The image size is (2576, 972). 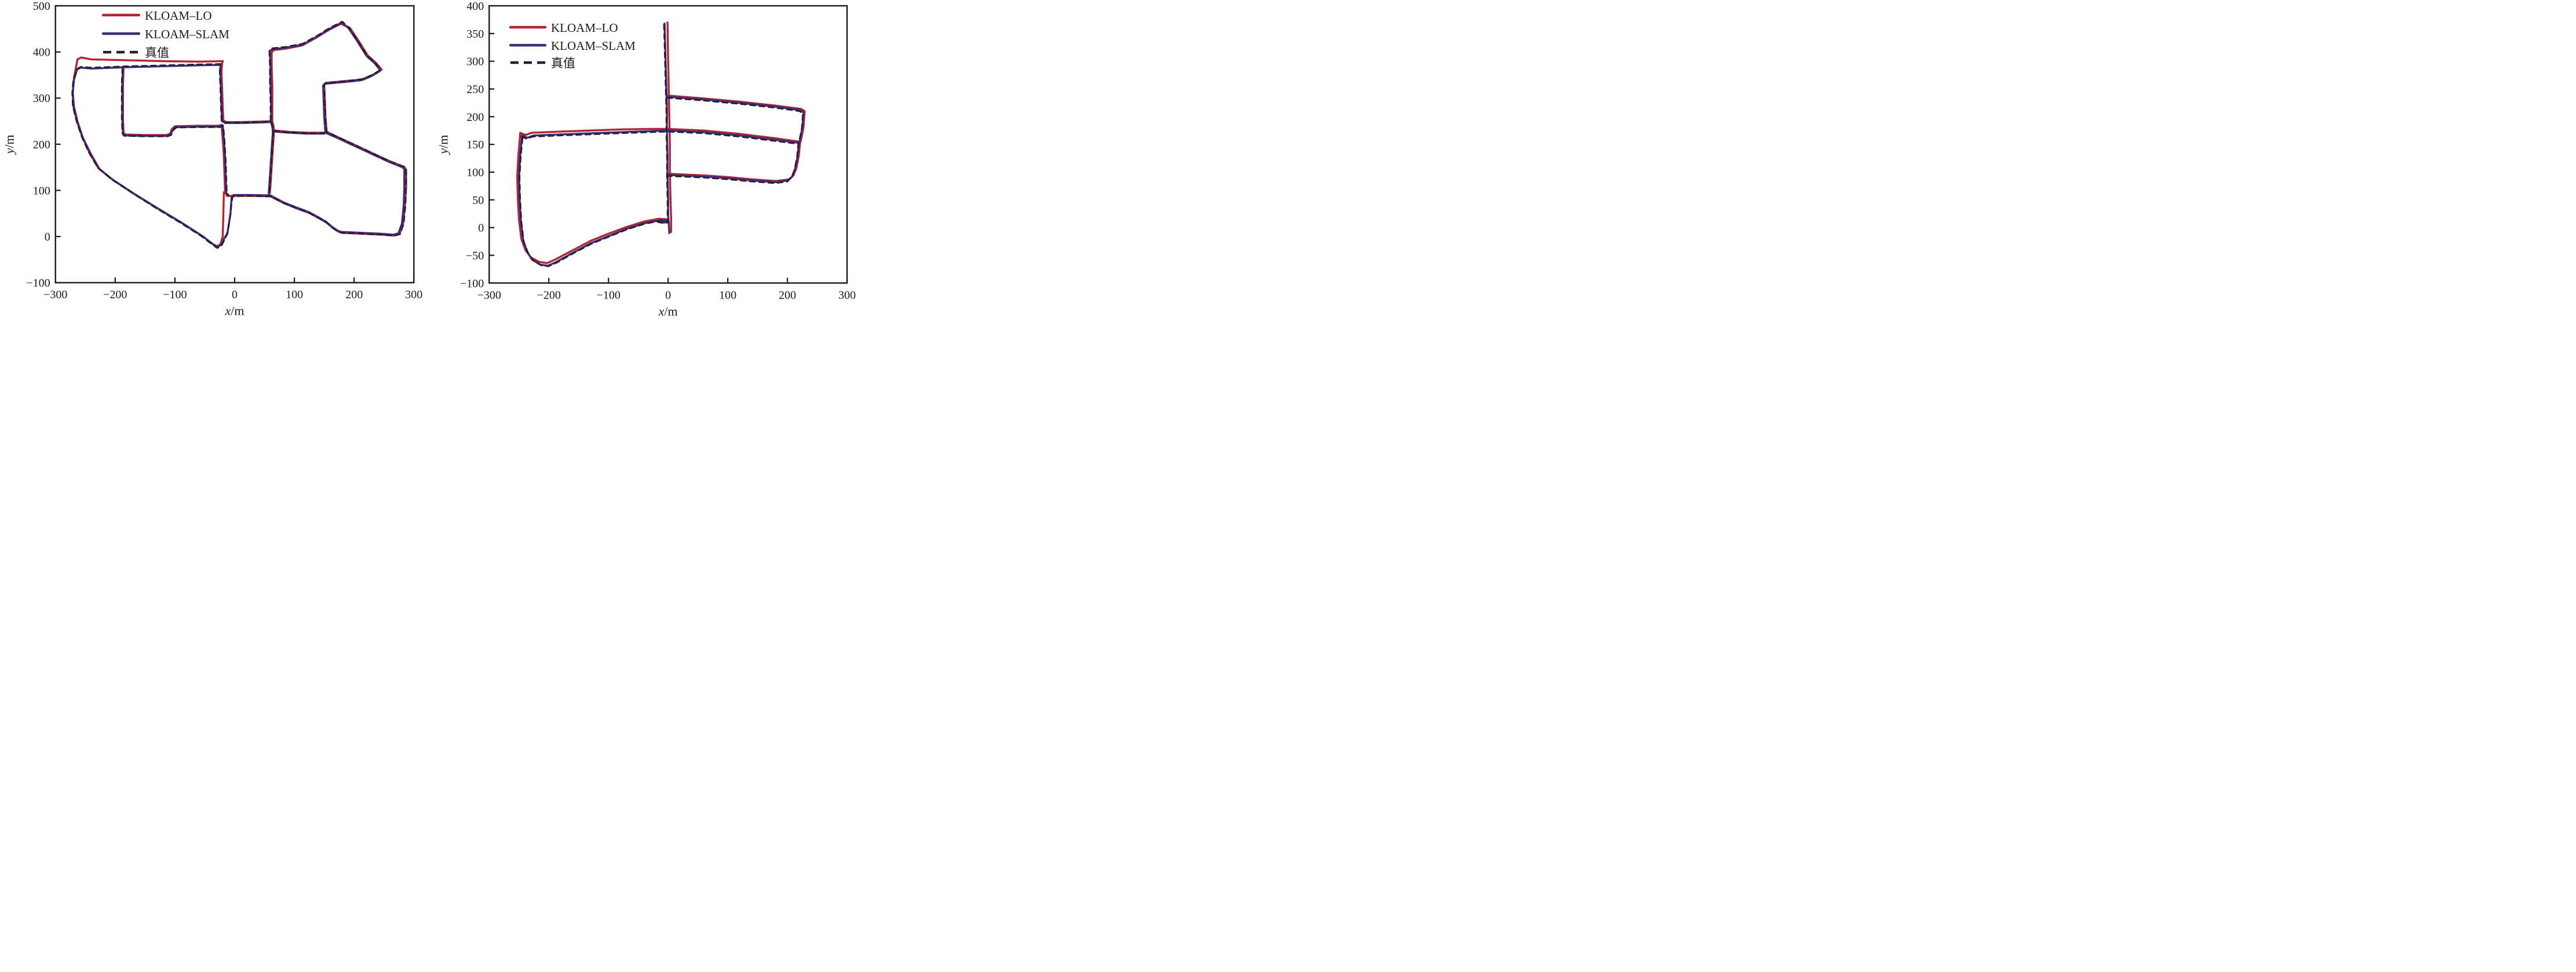 I want to click on y-tick-label: 250, so click(x=475, y=89).